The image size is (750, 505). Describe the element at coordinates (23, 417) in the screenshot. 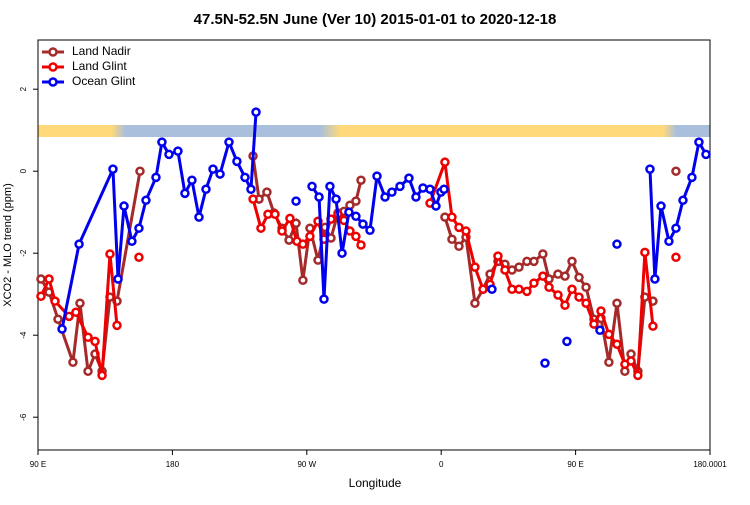

I see `y-tick-label: -6` at that location.